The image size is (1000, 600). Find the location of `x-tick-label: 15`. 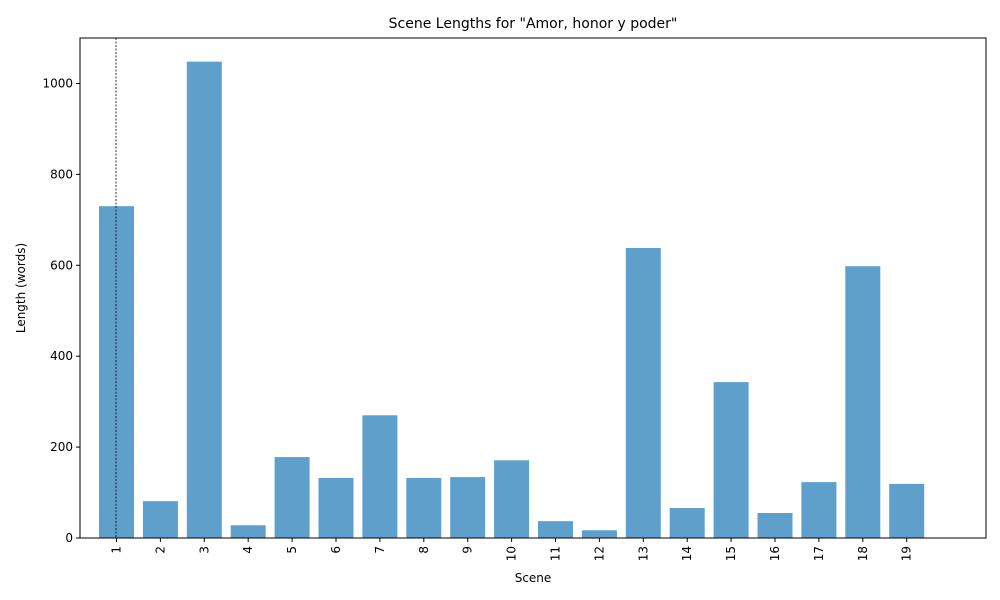

x-tick-label: 15 is located at coordinates (731, 553).